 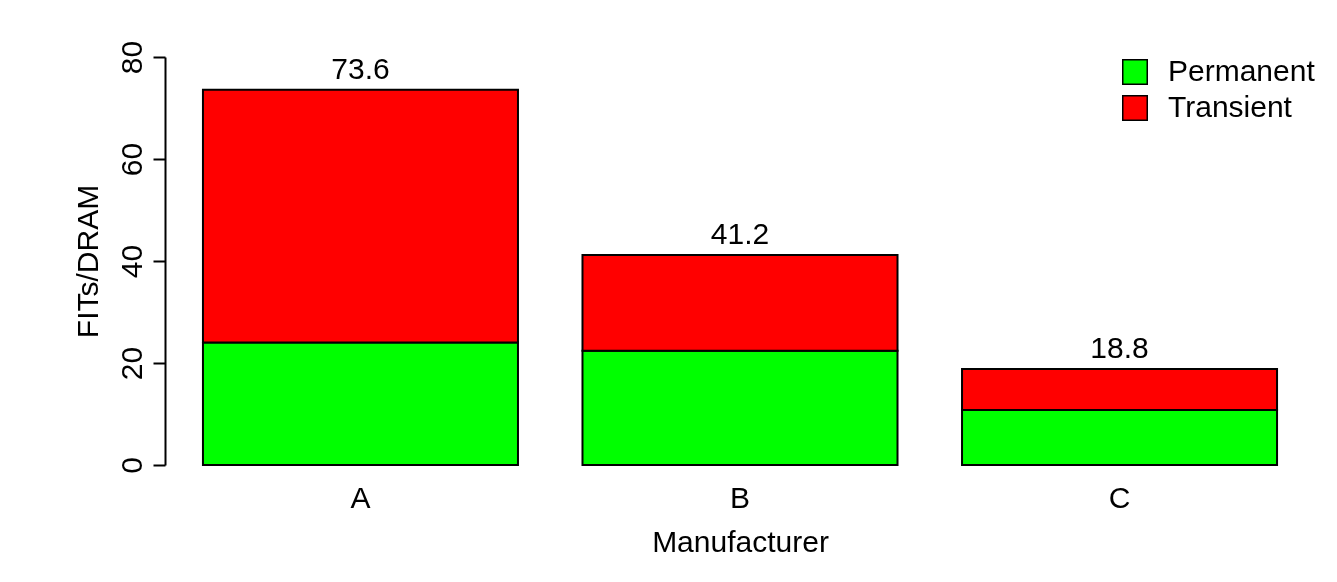 What do you see at coordinates (740, 497) in the screenshot?
I see `x-tick-label: B` at bounding box center [740, 497].